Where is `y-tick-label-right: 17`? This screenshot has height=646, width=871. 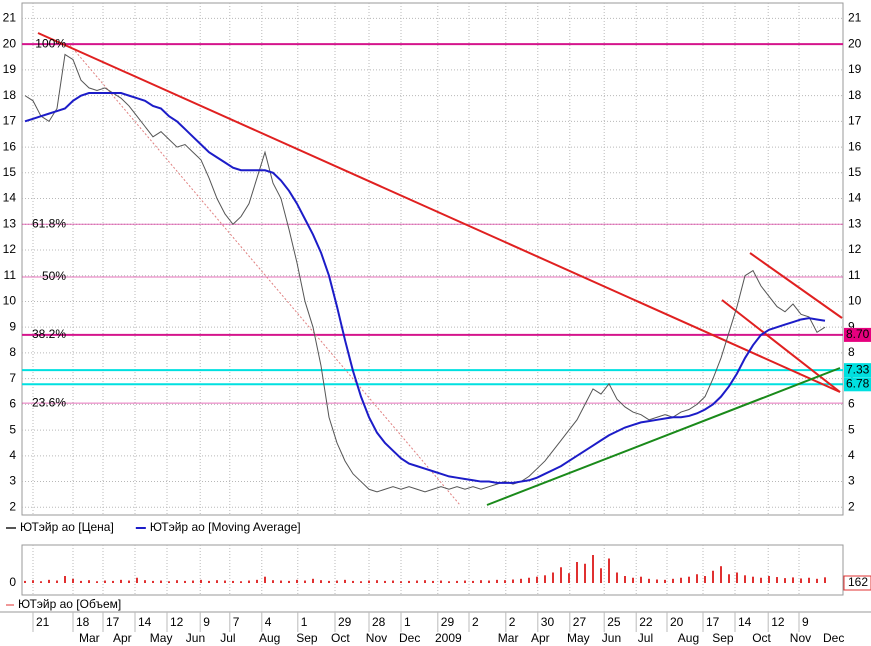
y-tick-label-right: 17 is located at coordinates (855, 121).